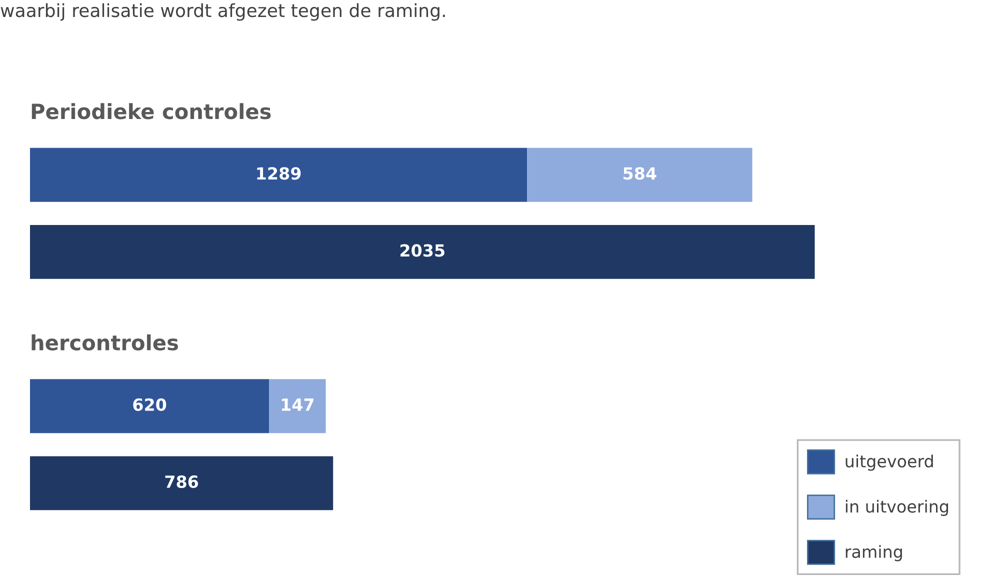 This screenshot has height=588, width=987. I want to click on data-label: 147, so click(298, 404).